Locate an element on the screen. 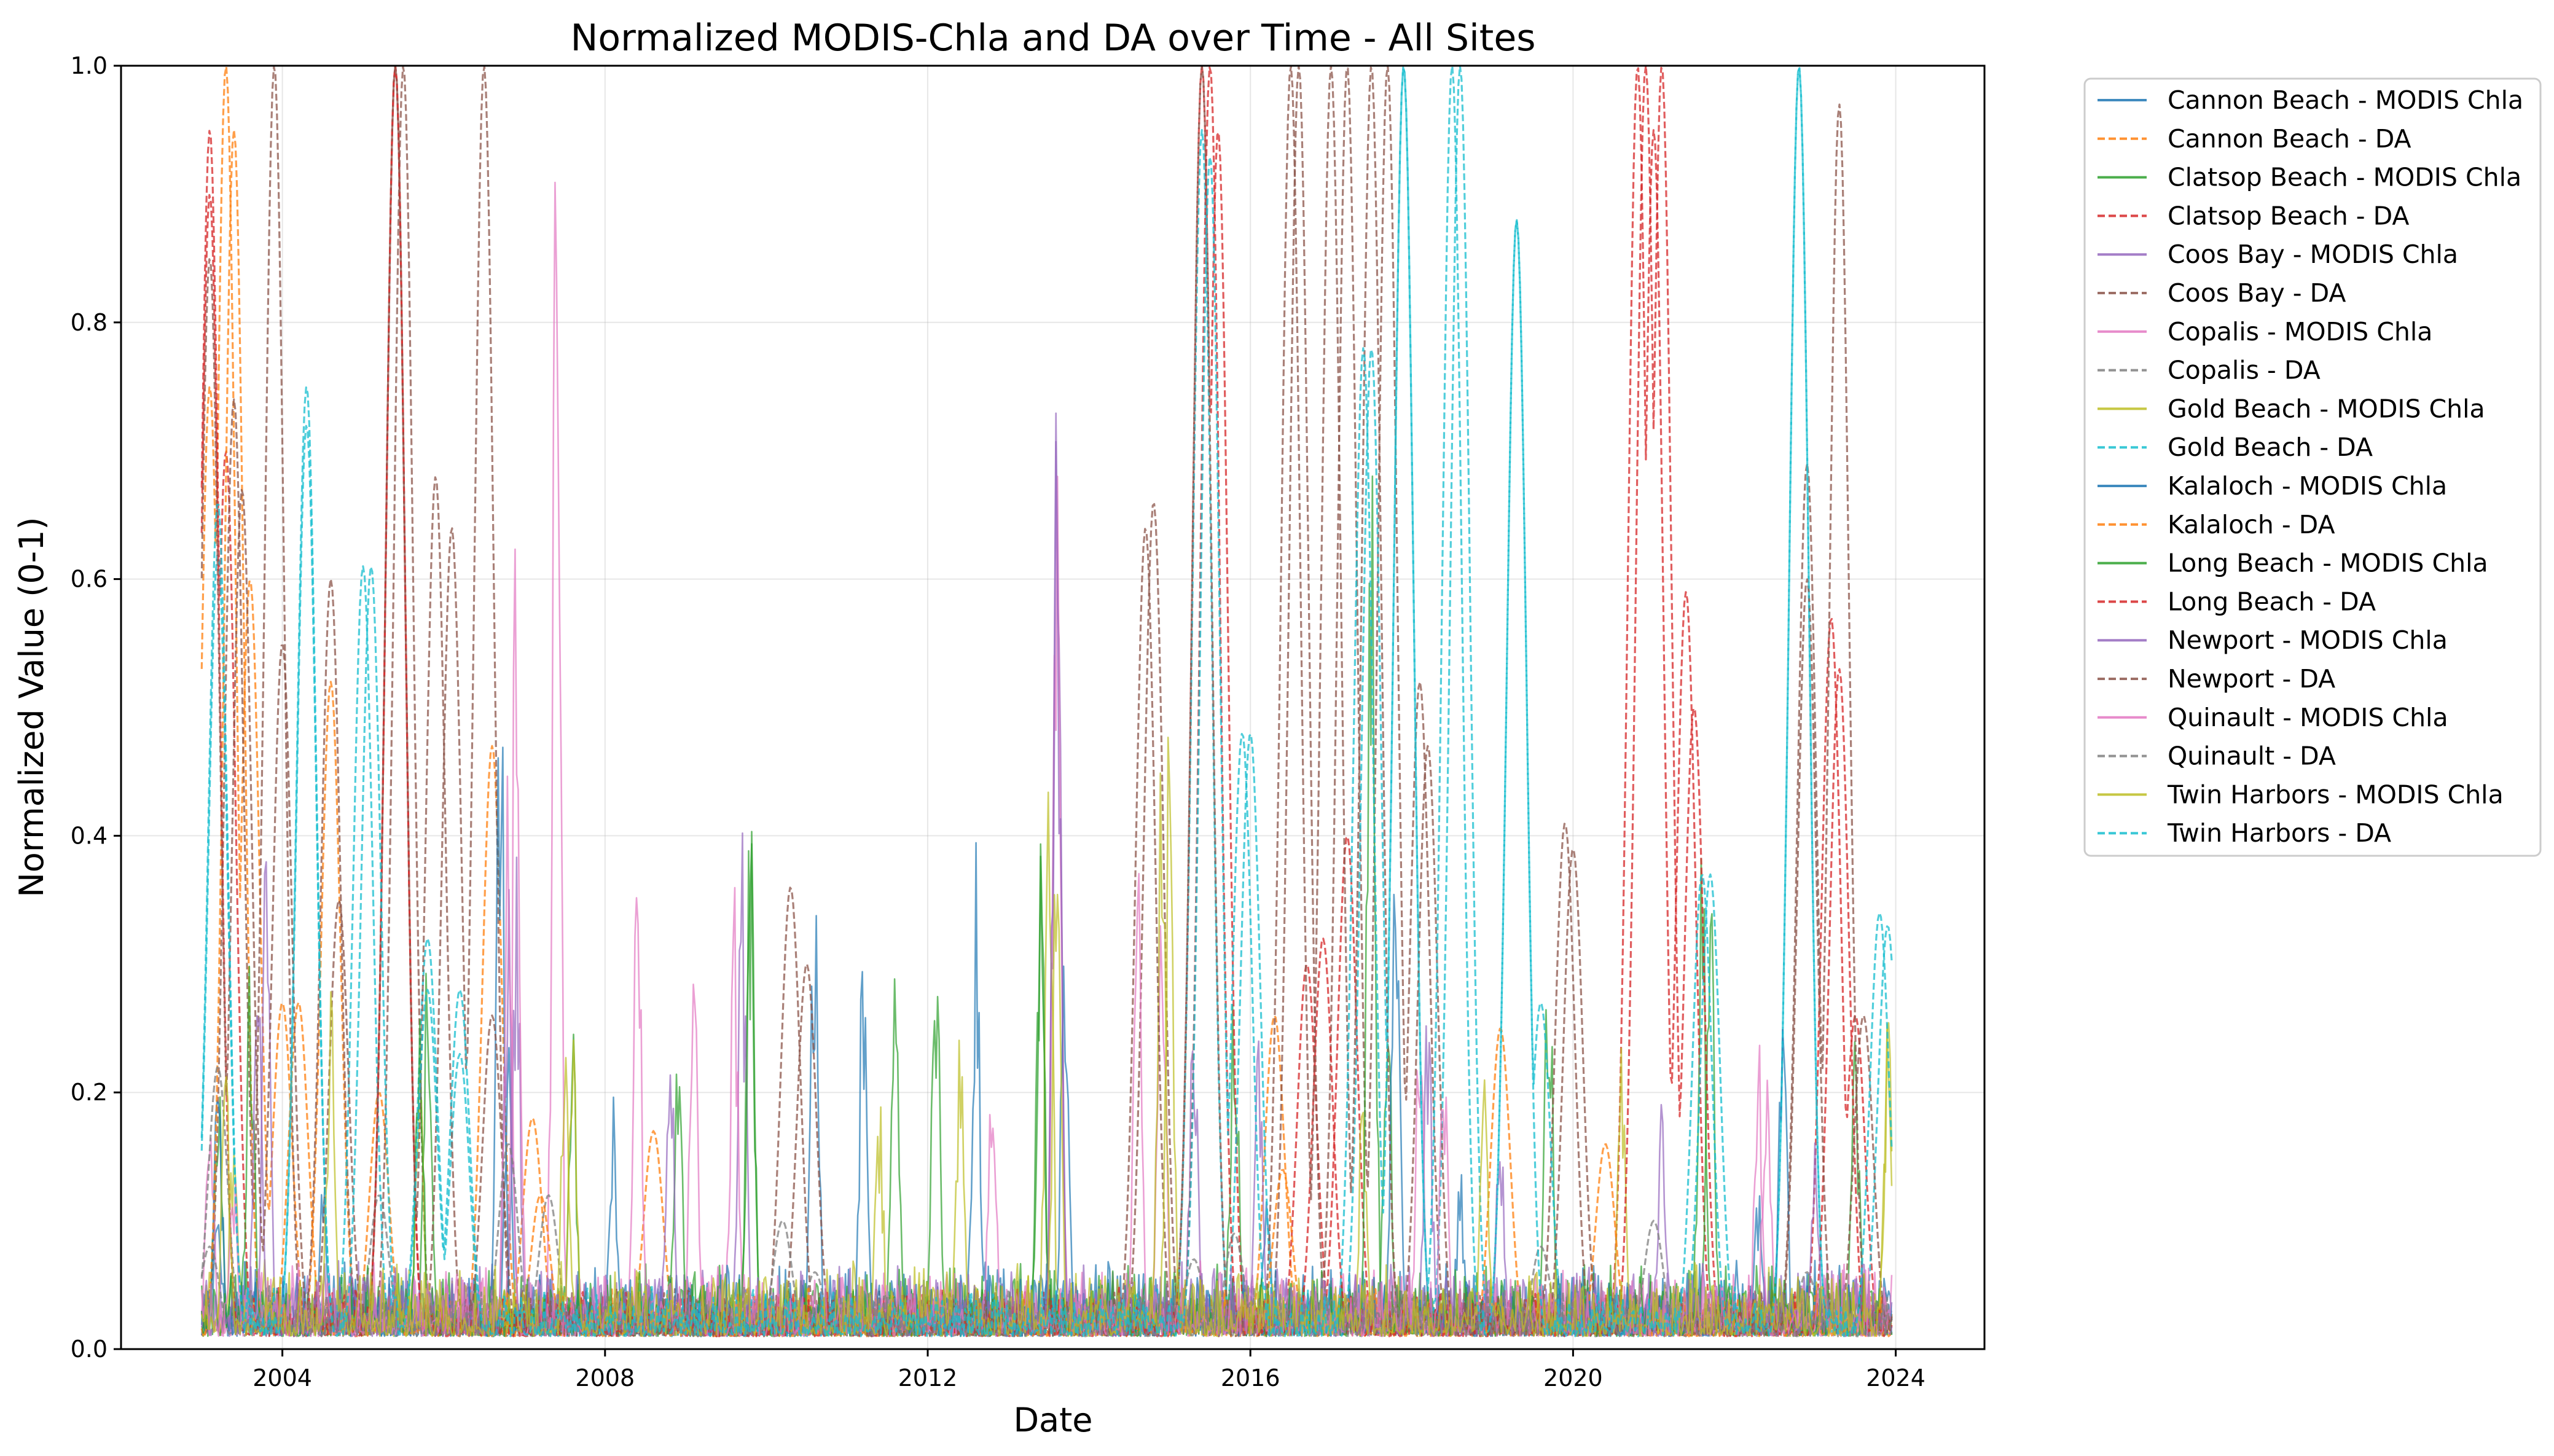 Image resolution: width=2554 pixels, height=1456 pixels. legend-label-copalis-da: Copalis - DA is located at coordinates (2244, 370).